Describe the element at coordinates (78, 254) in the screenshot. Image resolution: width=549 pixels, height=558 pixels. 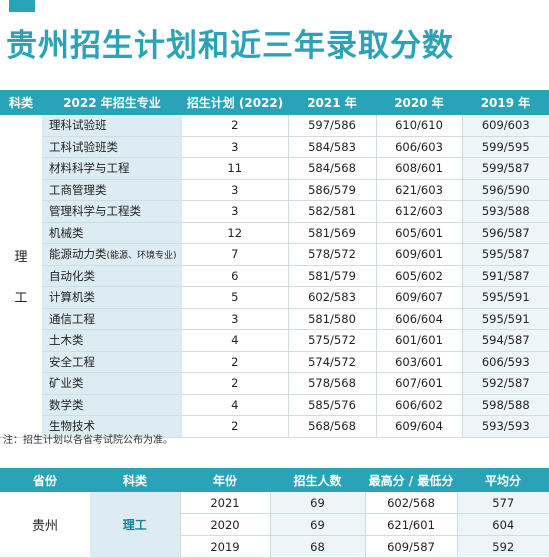
I see `major-name: 能源动力类` at that location.